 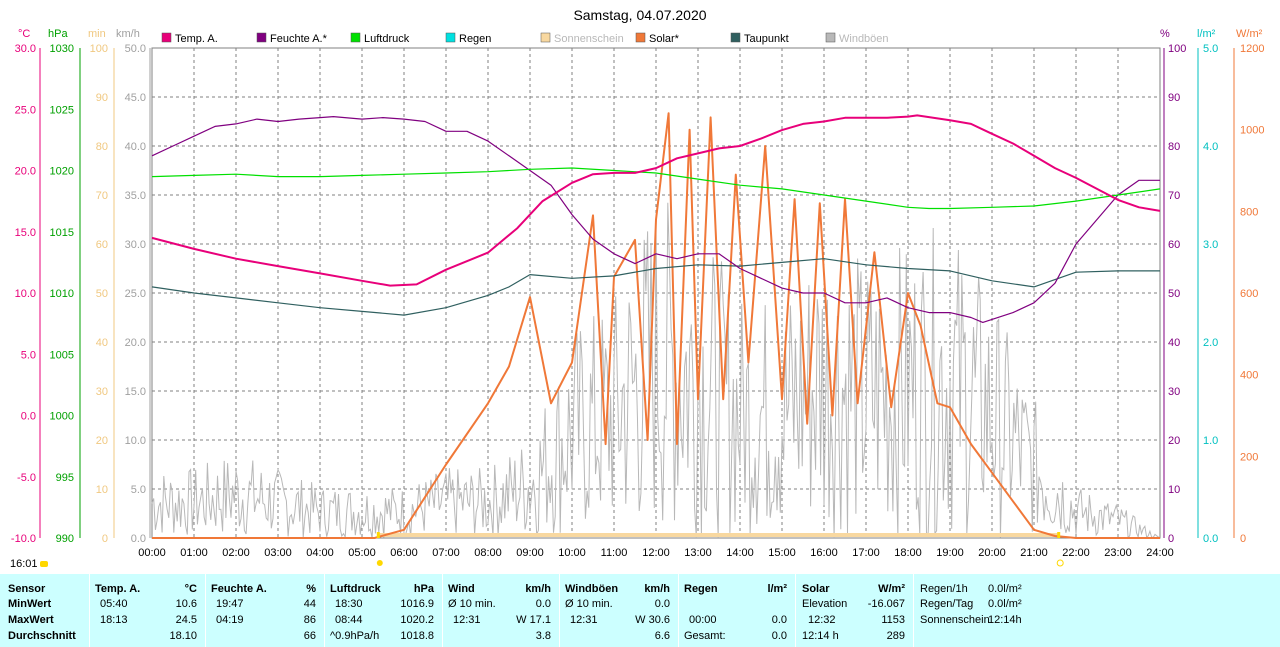 What do you see at coordinates (955, 620) in the screenshot?
I see `stats-sun-label: Sonnenschein` at bounding box center [955, 620].